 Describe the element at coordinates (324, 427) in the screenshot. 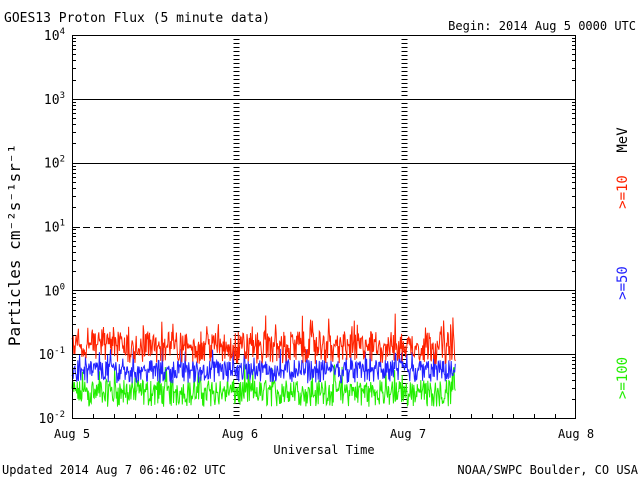

I see `x-axis: Aug 5 Aug 6 Aug 7 Aug 8` at that location.